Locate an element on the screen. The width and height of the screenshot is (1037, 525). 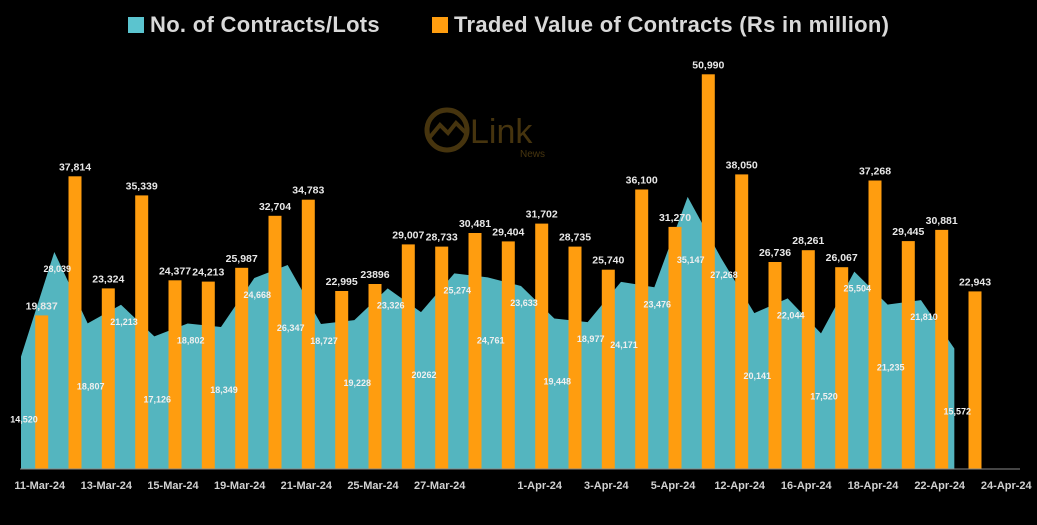
contracts-data-label: 18,802 is located at coordinates (191, 340).